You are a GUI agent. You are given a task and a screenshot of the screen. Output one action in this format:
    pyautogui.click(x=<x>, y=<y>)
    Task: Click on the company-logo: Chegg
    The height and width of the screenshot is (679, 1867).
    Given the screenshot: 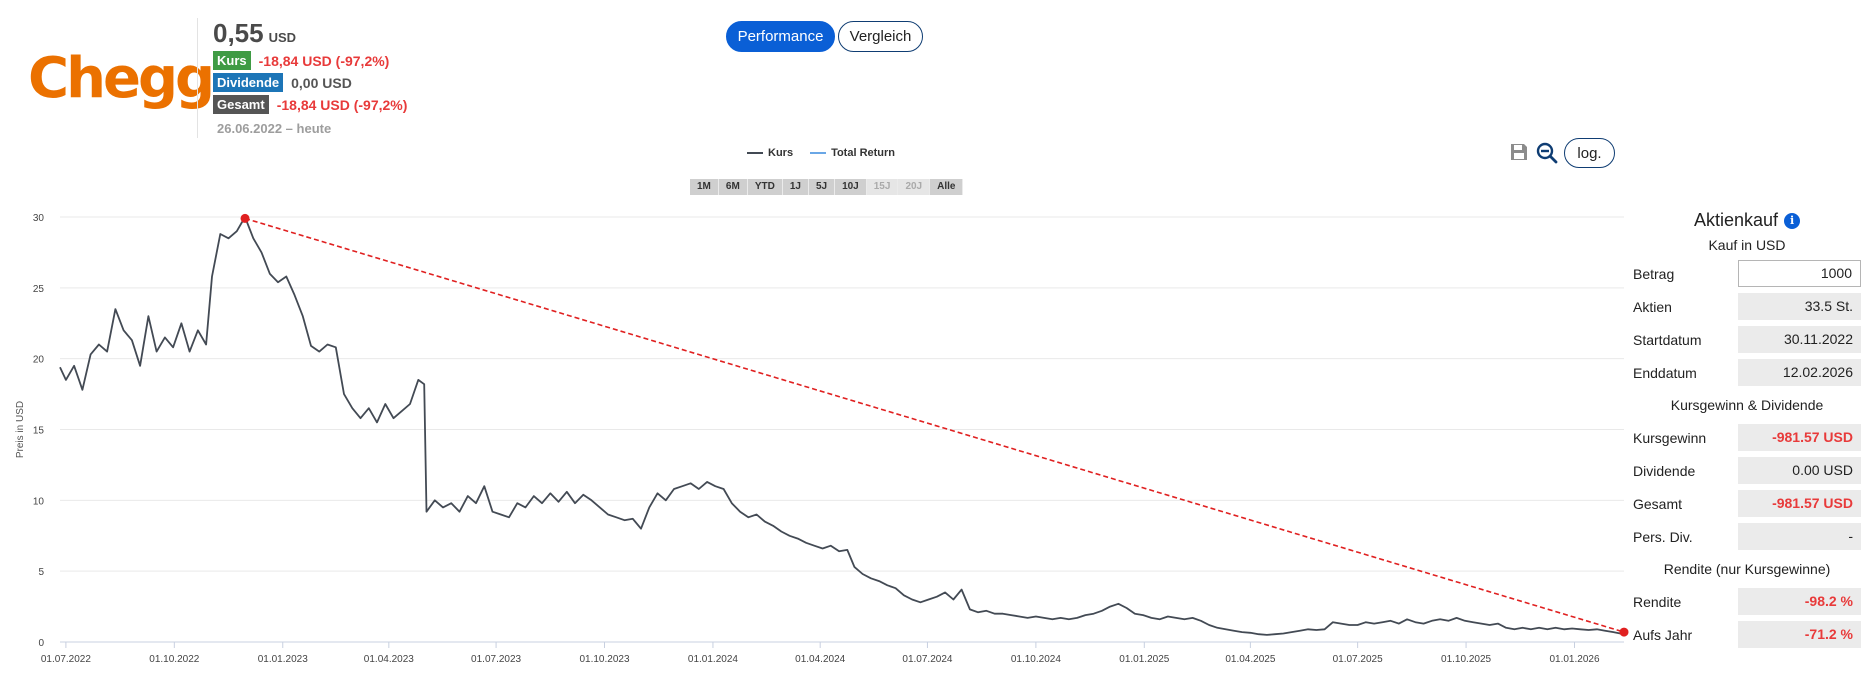 What is the action you would take?
    pyautogui.click(x=121, y=78)
    